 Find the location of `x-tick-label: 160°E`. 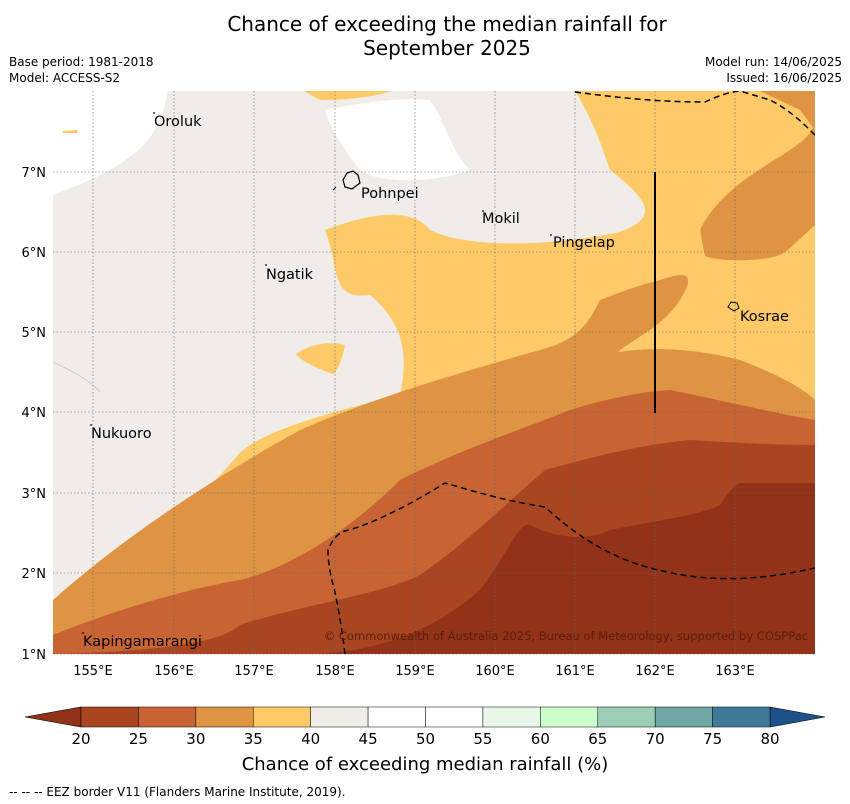

x-tick-label: 160°E is located at coordinates (495, 671).